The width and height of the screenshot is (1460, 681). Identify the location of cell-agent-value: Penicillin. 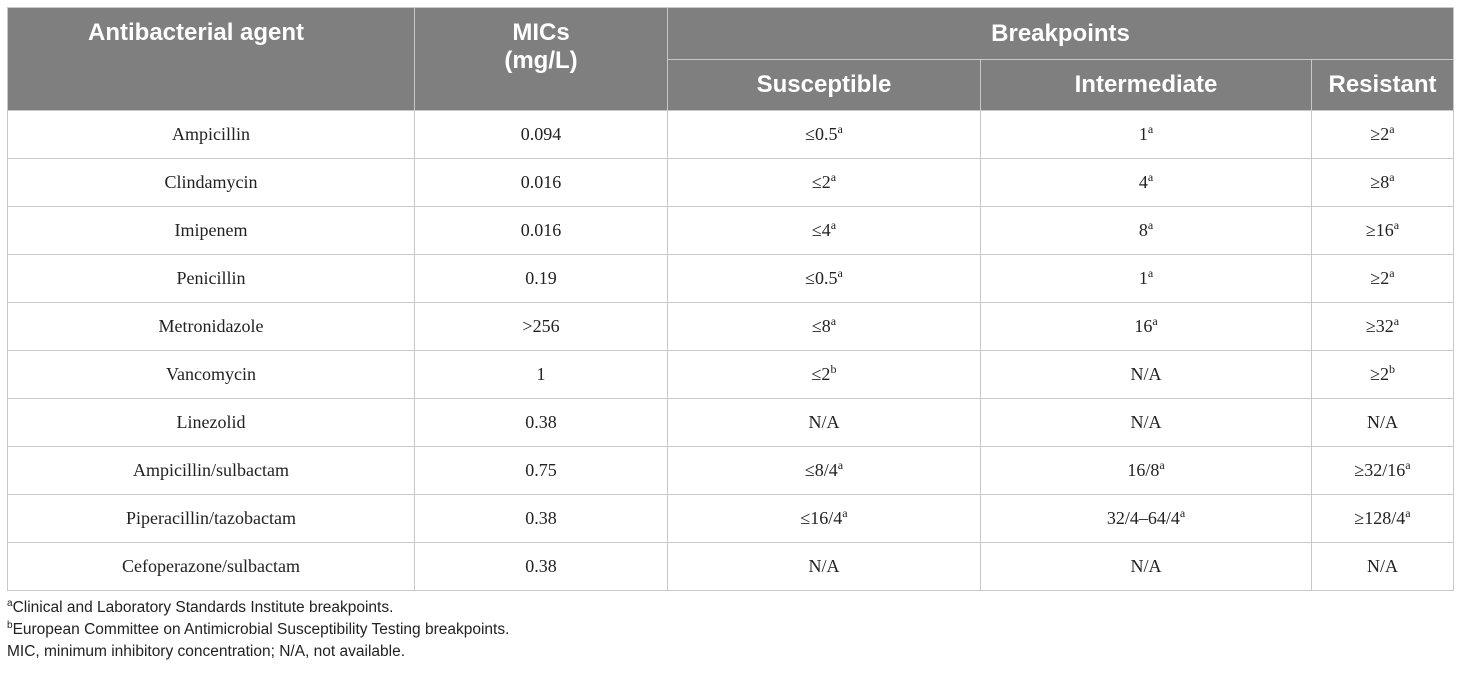
(211, 278).